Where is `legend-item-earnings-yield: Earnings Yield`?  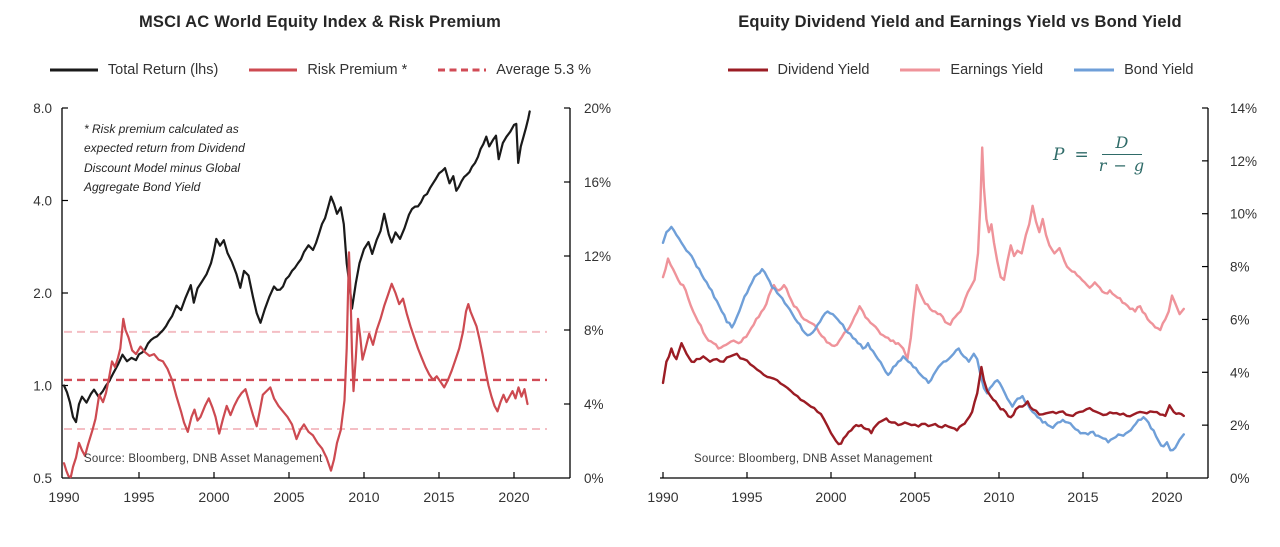 legend-item-earnings-yield: Earnings Yield is located at coordinates (971, 70).